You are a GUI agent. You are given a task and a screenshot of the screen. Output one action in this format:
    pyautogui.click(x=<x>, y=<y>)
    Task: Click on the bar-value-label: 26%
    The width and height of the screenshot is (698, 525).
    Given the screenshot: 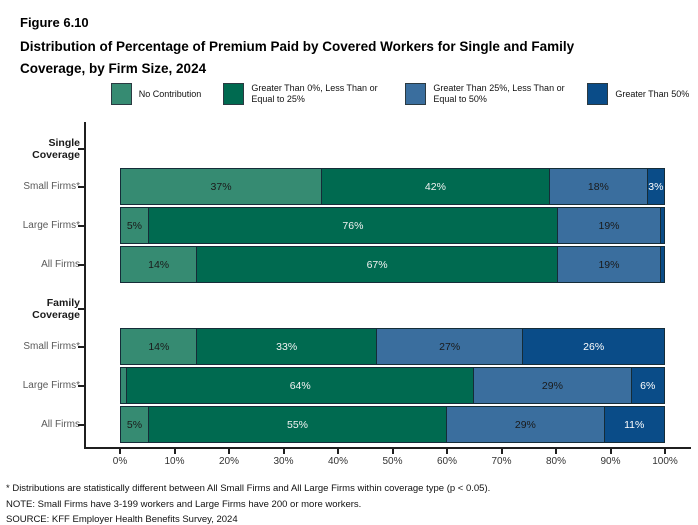 What is the action you would take?
    pyautogui.click(x=594, y=346)
    